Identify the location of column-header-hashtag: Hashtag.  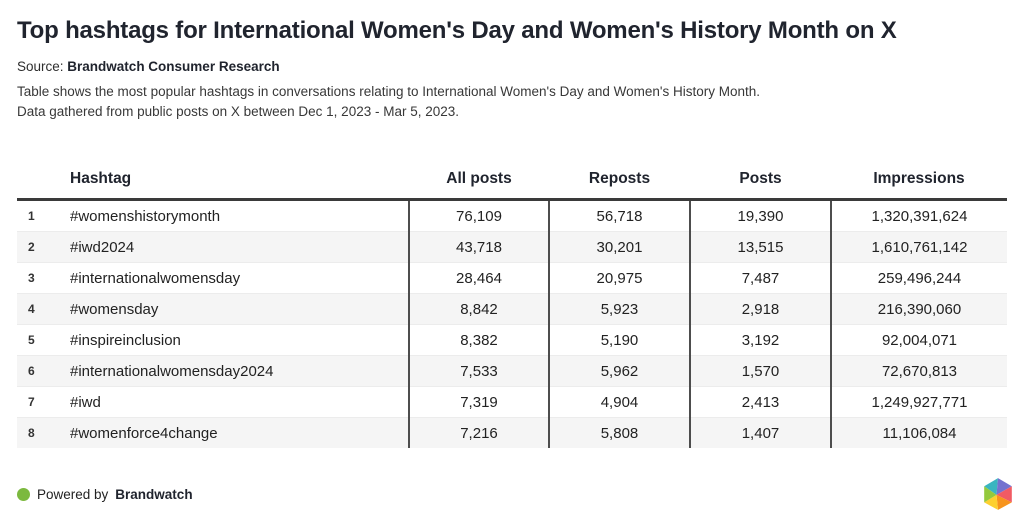
(233, 180).